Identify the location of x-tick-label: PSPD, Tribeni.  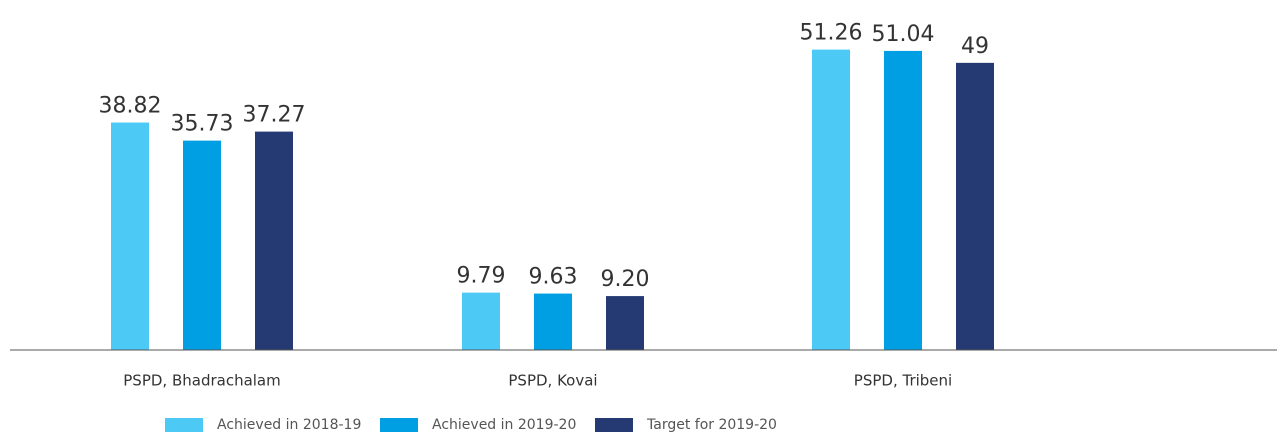
(903, 381).